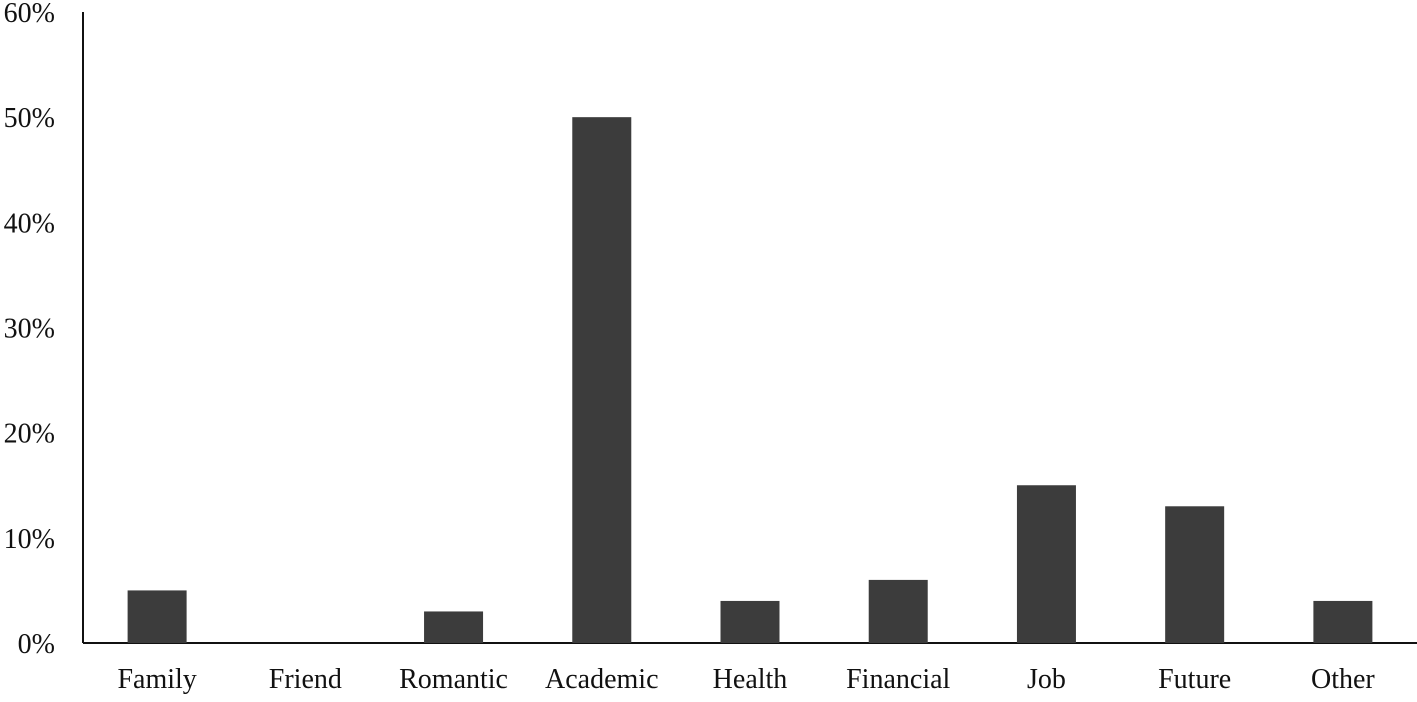 This screenshot has width=1417, height=702. I want to click on y-tick-label: 30%, so click(29, 329).